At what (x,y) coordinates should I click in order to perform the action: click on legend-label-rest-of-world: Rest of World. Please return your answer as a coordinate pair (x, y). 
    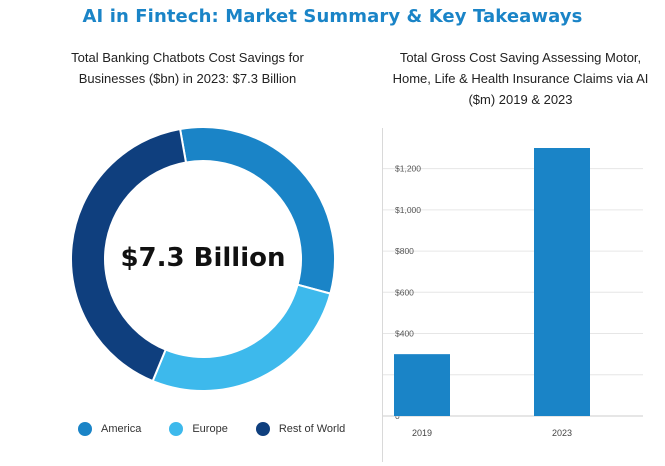
    Looking at the image, I should click on (312, 429).